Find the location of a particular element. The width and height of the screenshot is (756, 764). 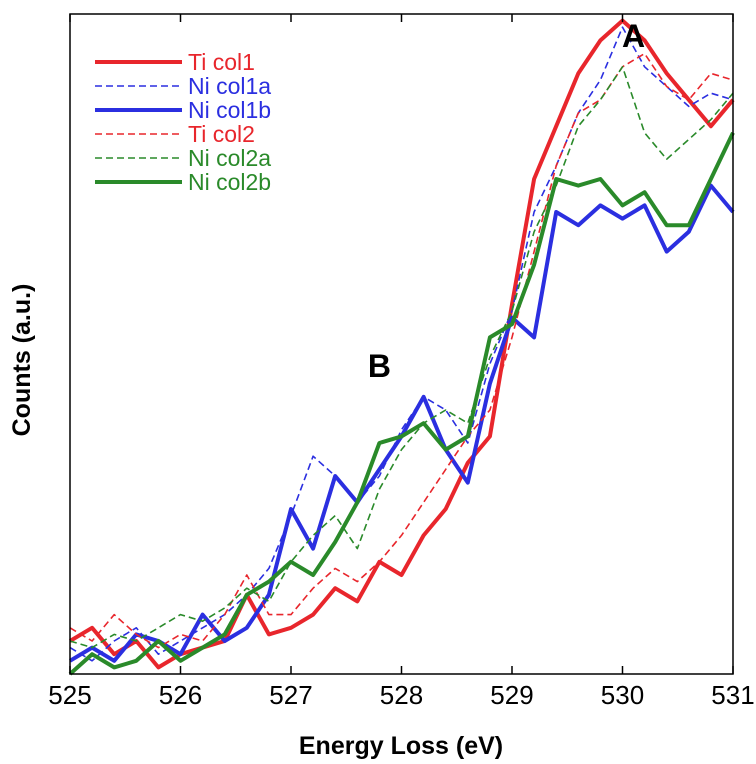

x-tick-label: 525 is located at coordinates (69, 695).